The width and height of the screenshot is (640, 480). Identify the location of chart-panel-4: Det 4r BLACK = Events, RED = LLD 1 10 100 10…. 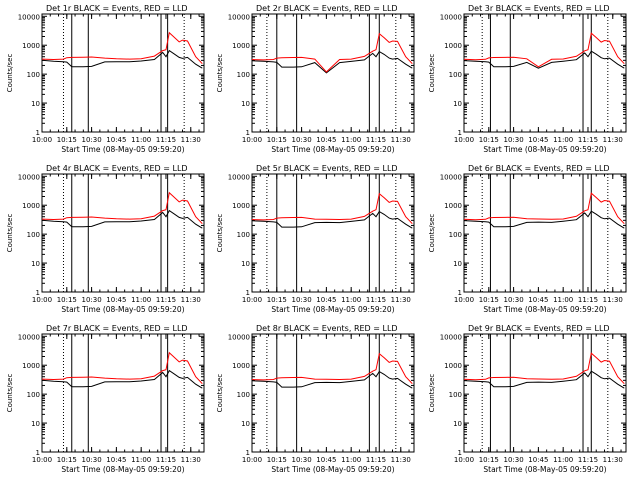
(105, 239).